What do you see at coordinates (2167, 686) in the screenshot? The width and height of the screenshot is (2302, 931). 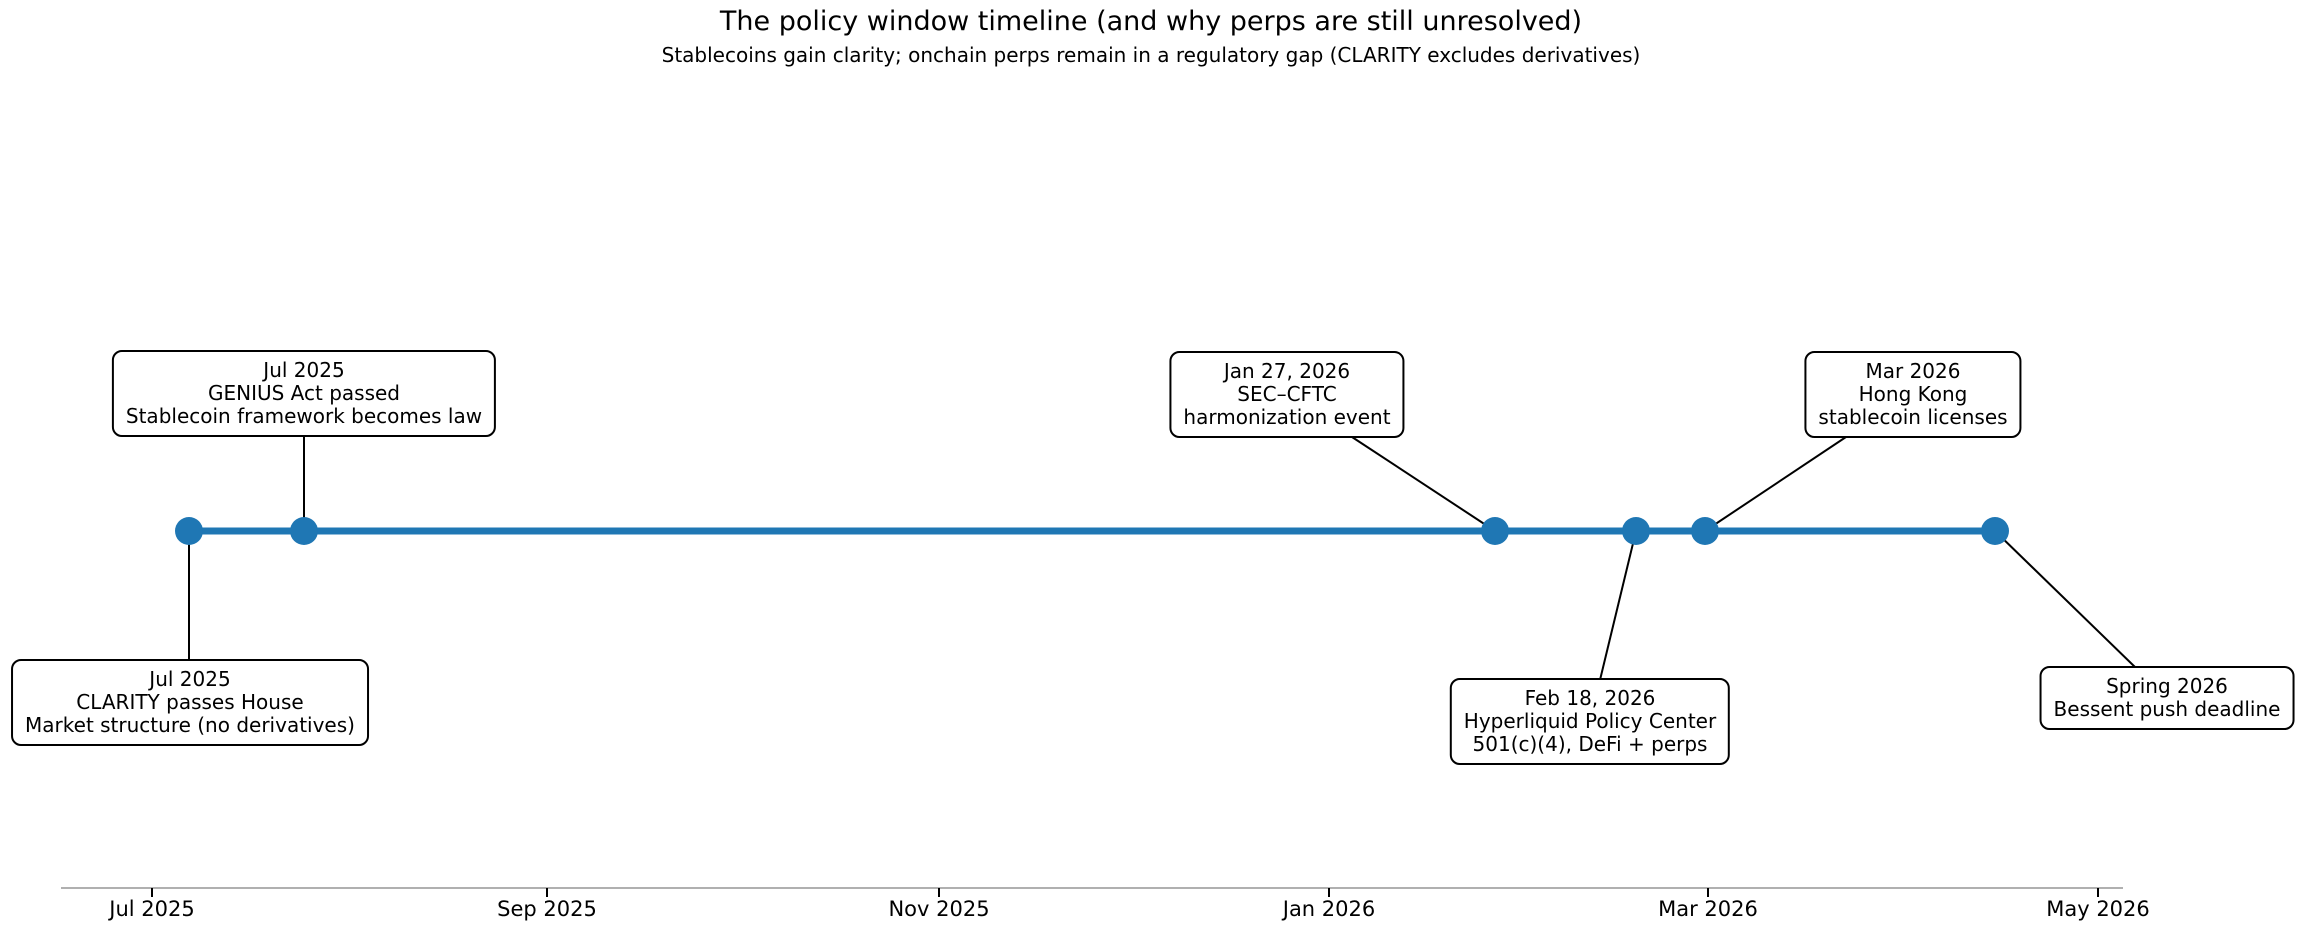 I see `event-date: Spring 2026` at bounding box center [2167, 686].